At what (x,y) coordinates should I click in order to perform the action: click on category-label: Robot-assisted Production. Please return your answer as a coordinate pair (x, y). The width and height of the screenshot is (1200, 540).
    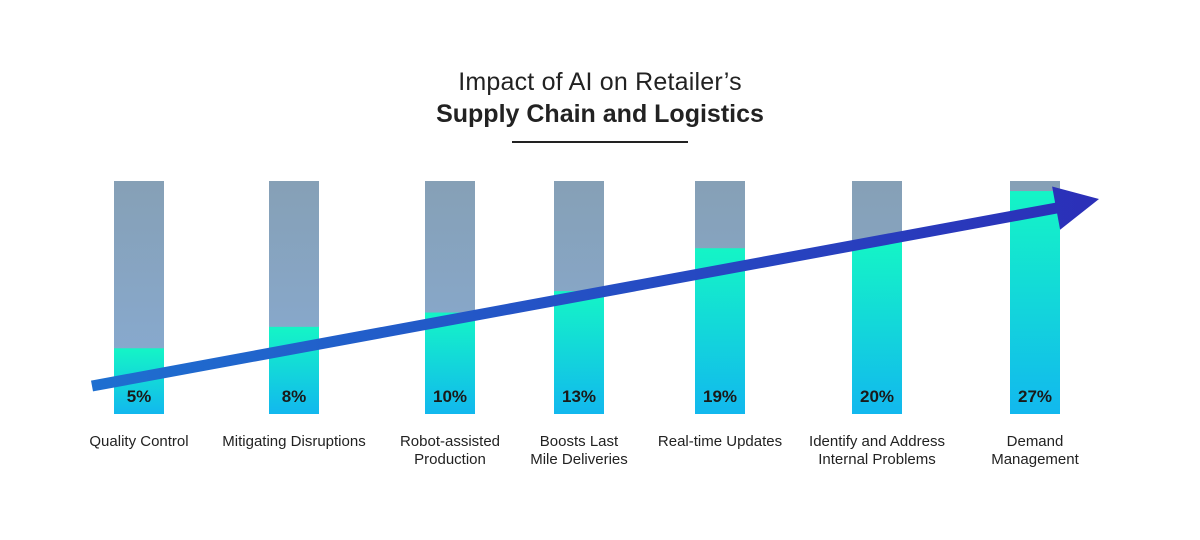
    Looking at the image, I should click on (450, 450).